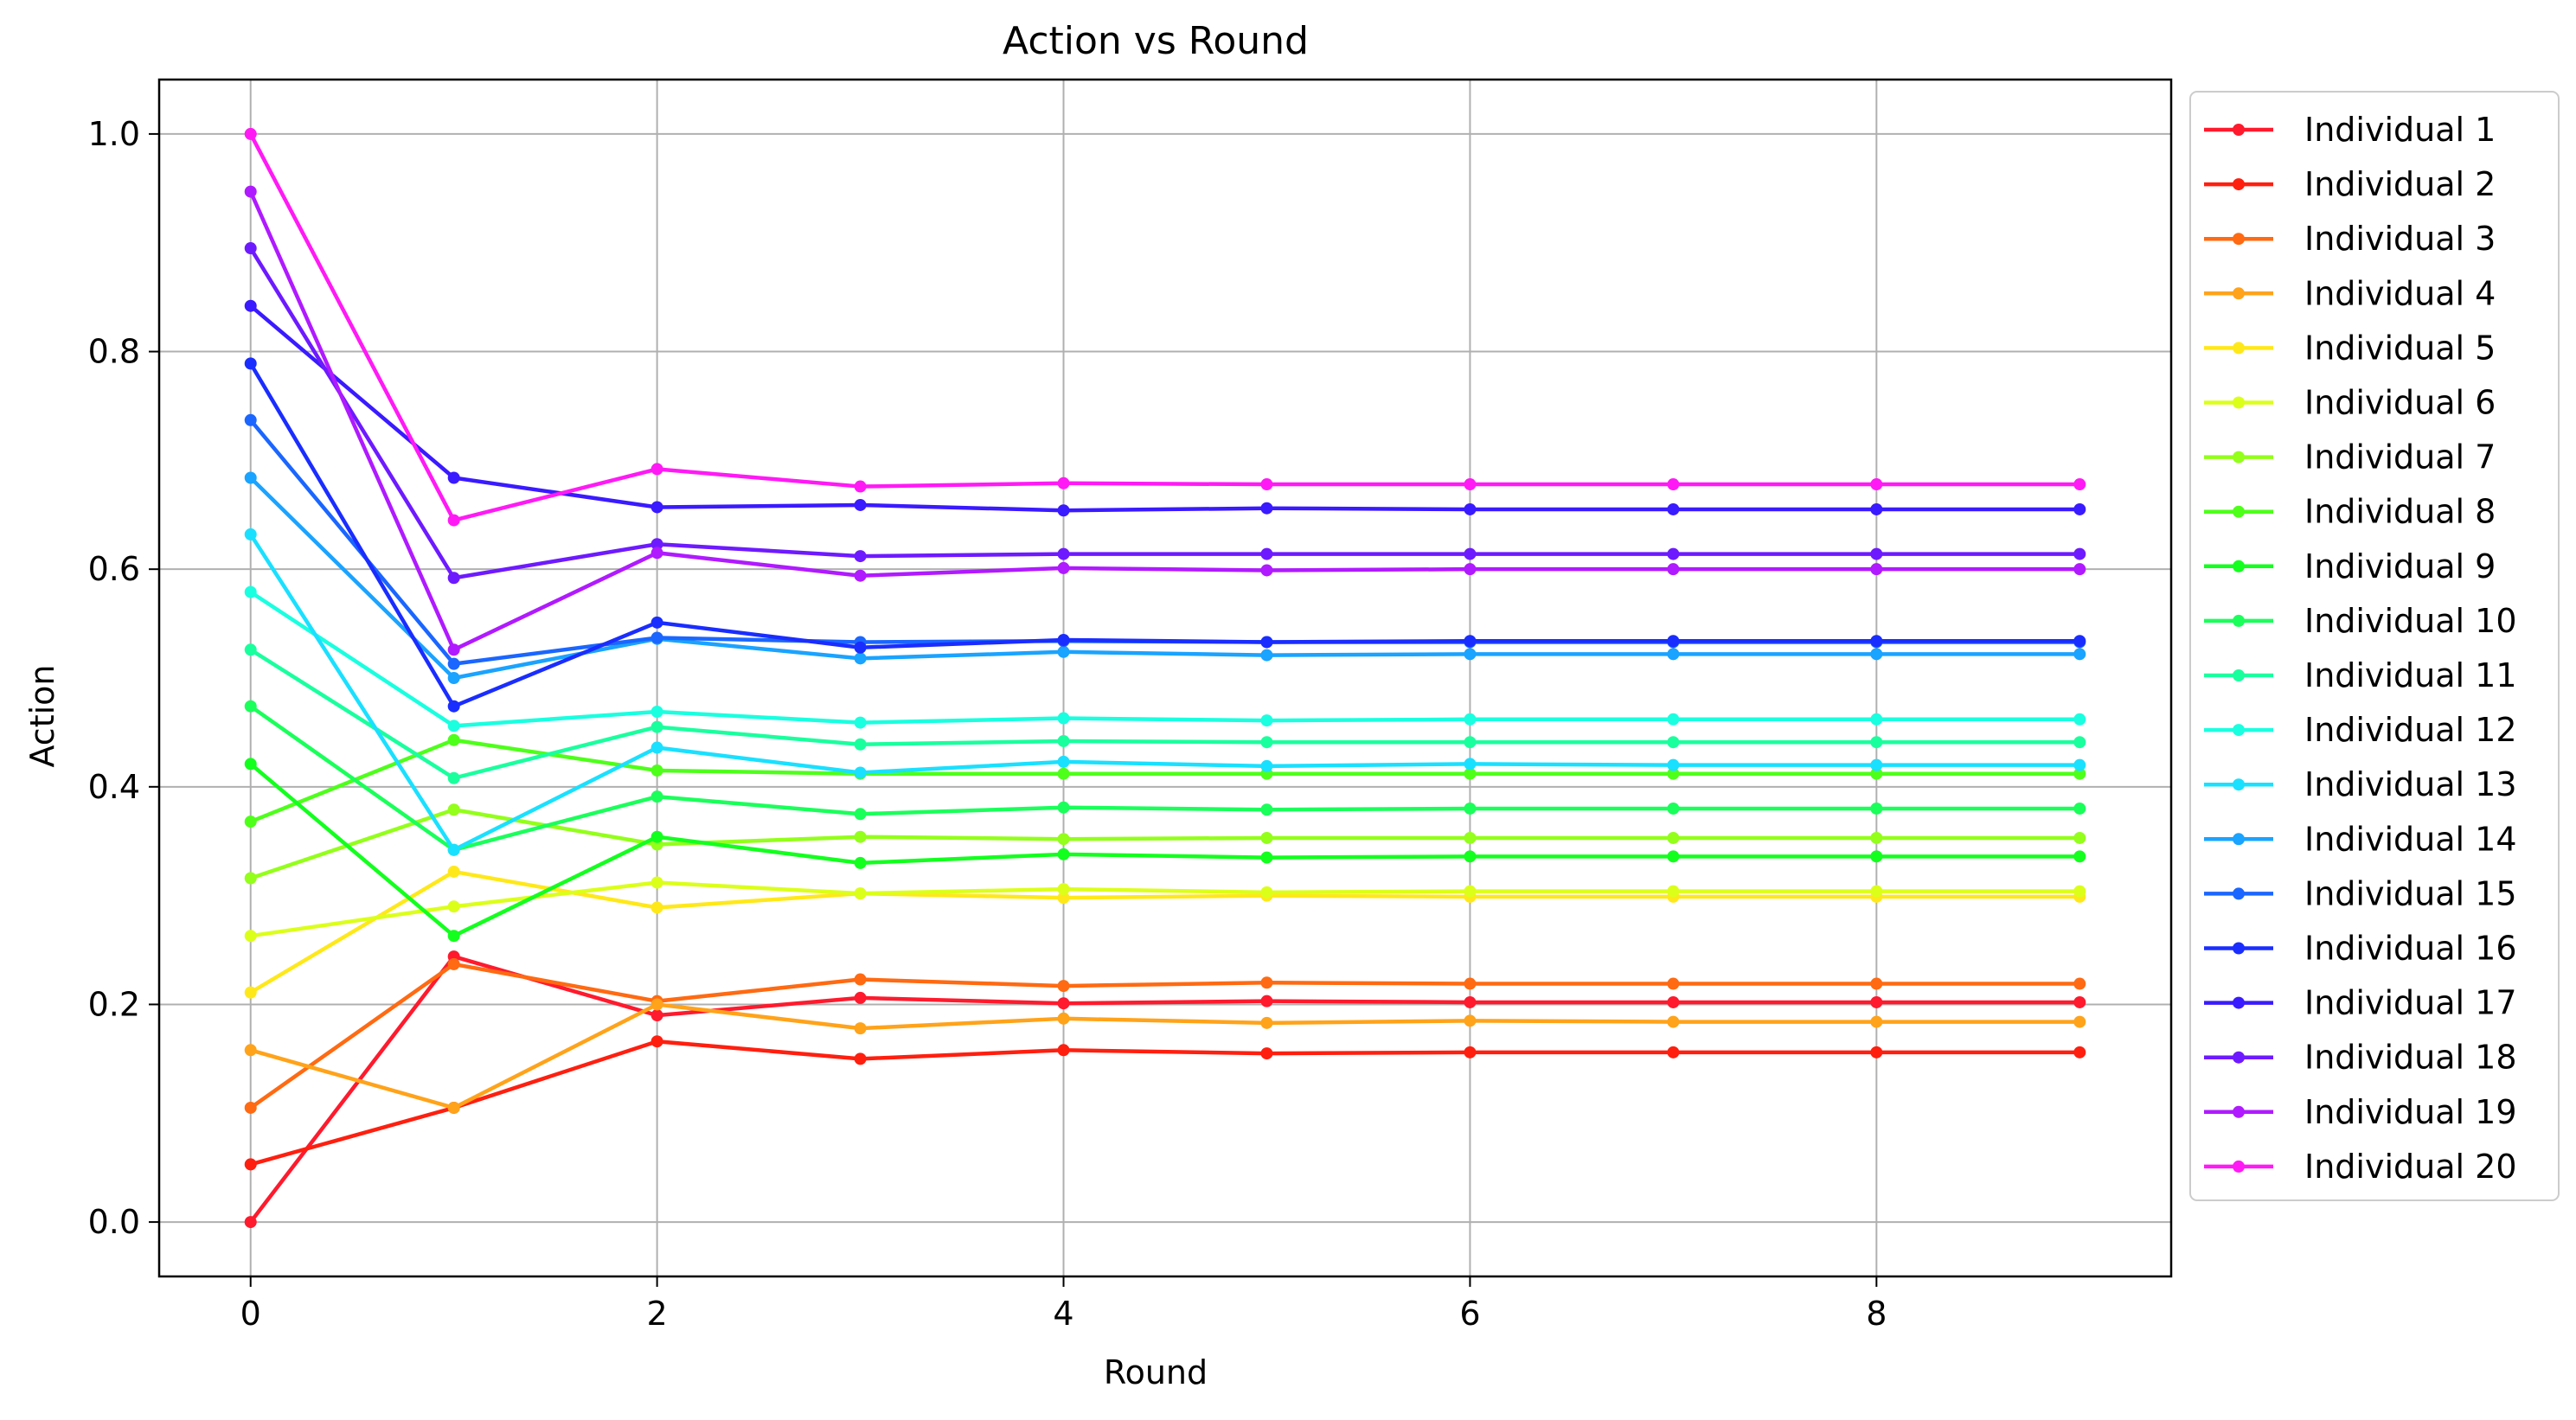  I want to click on legend-item: Individual 12, so click(2360, 730).